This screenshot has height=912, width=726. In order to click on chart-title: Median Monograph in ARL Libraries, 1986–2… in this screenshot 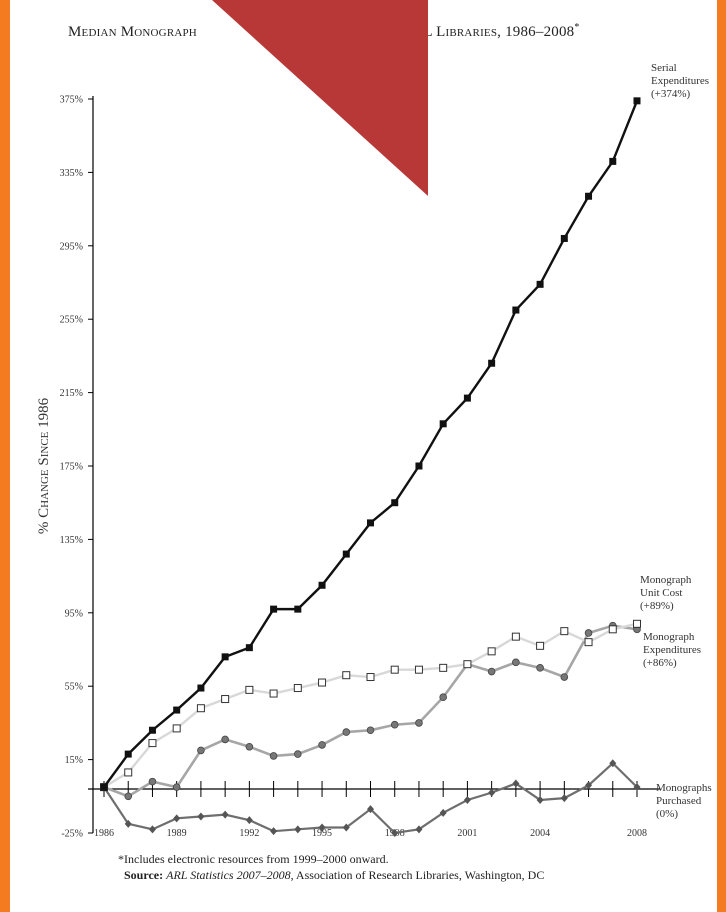, I will do `click(388, 31)`.